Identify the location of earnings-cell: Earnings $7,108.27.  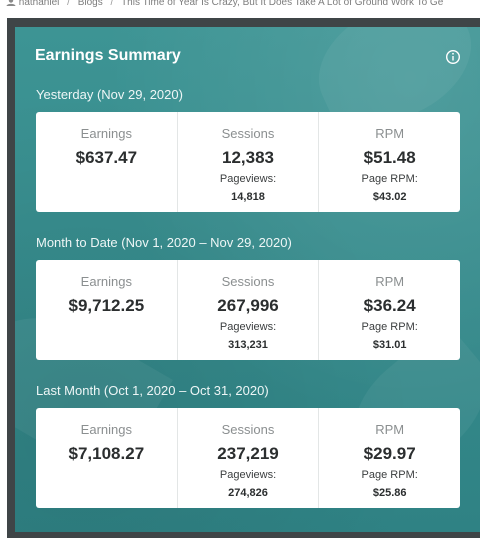
(106, 458).